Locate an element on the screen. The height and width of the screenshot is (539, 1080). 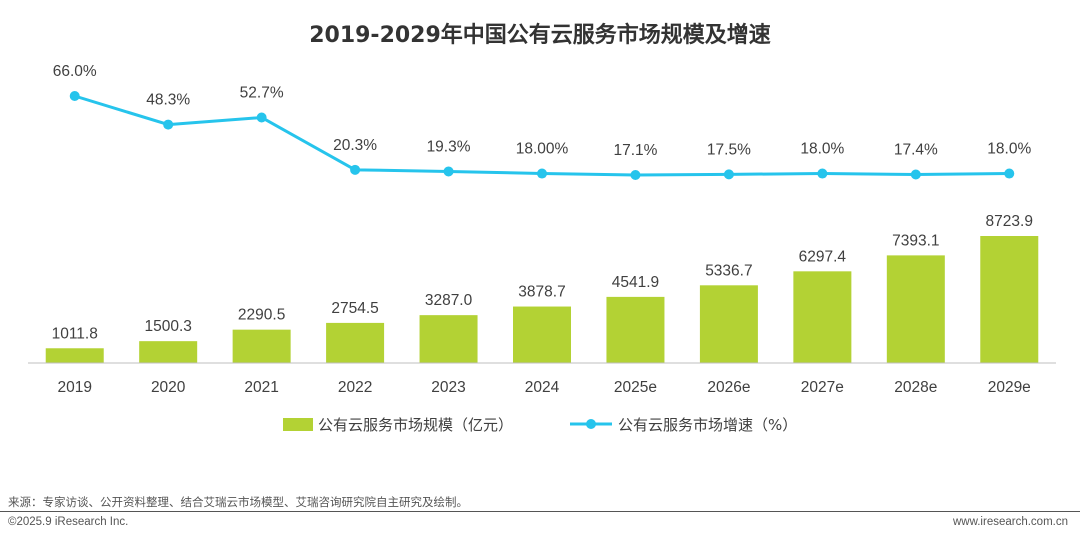
x-tick-label: 2020 is located at coordinates (168, 387).